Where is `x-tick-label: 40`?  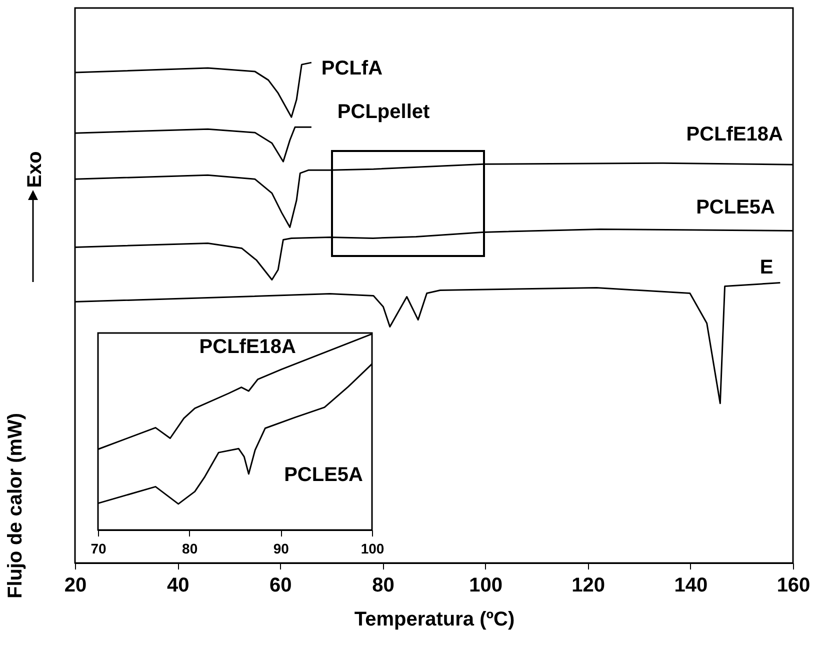 x-tick-label: 40 is located at coordinates (178, 585).